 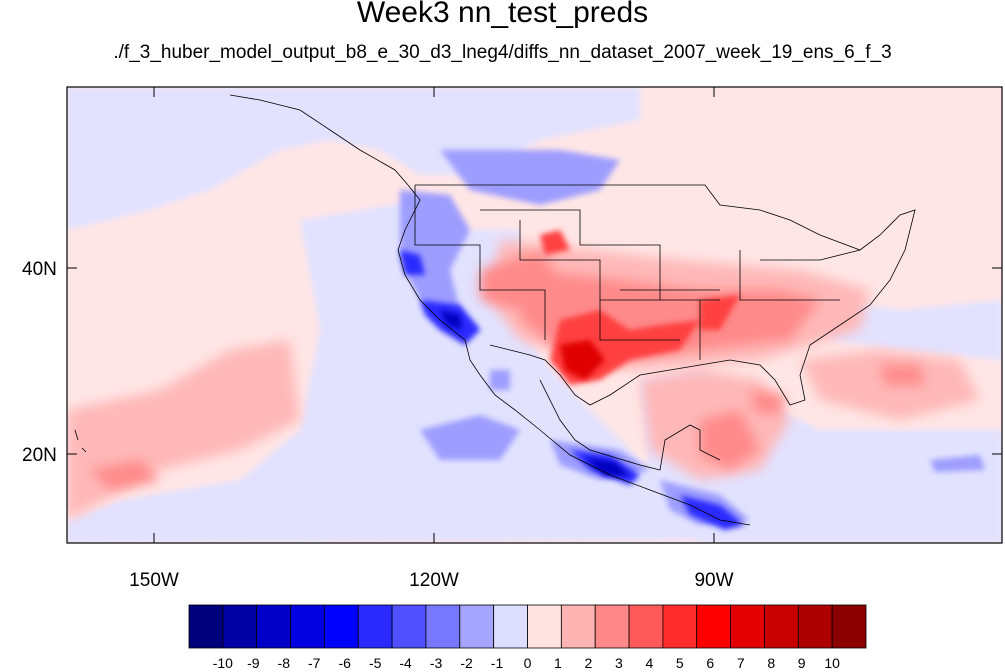 I want to click on colorbar-label: 4, so click(x=649, y=663).